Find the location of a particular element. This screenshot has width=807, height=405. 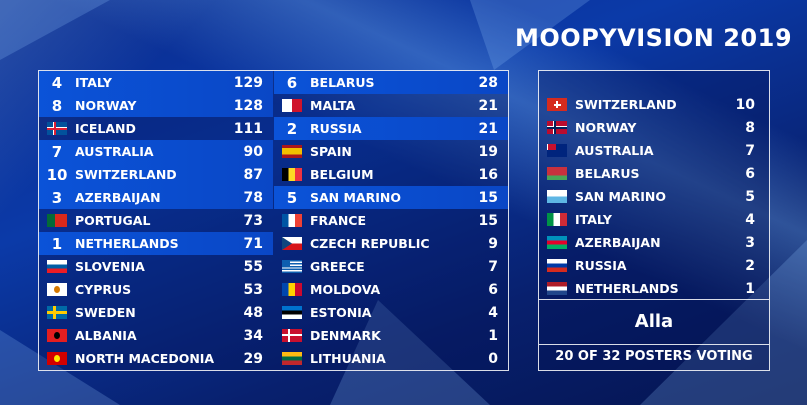

pt-flag-icon is located at coordinates (57, 220).